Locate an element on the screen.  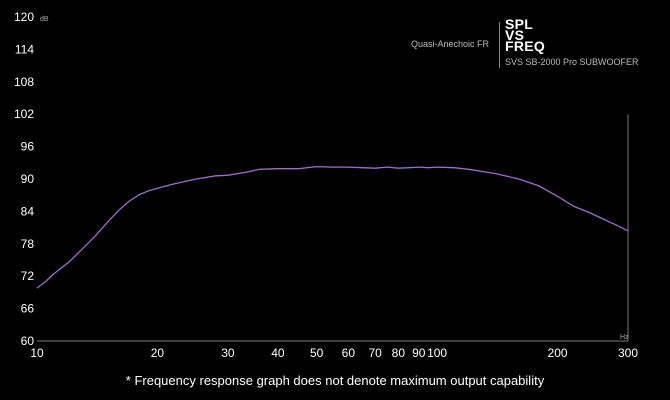
measurement-annotation: Quasi-Anechoic FR is located at coordinates (450, 44).